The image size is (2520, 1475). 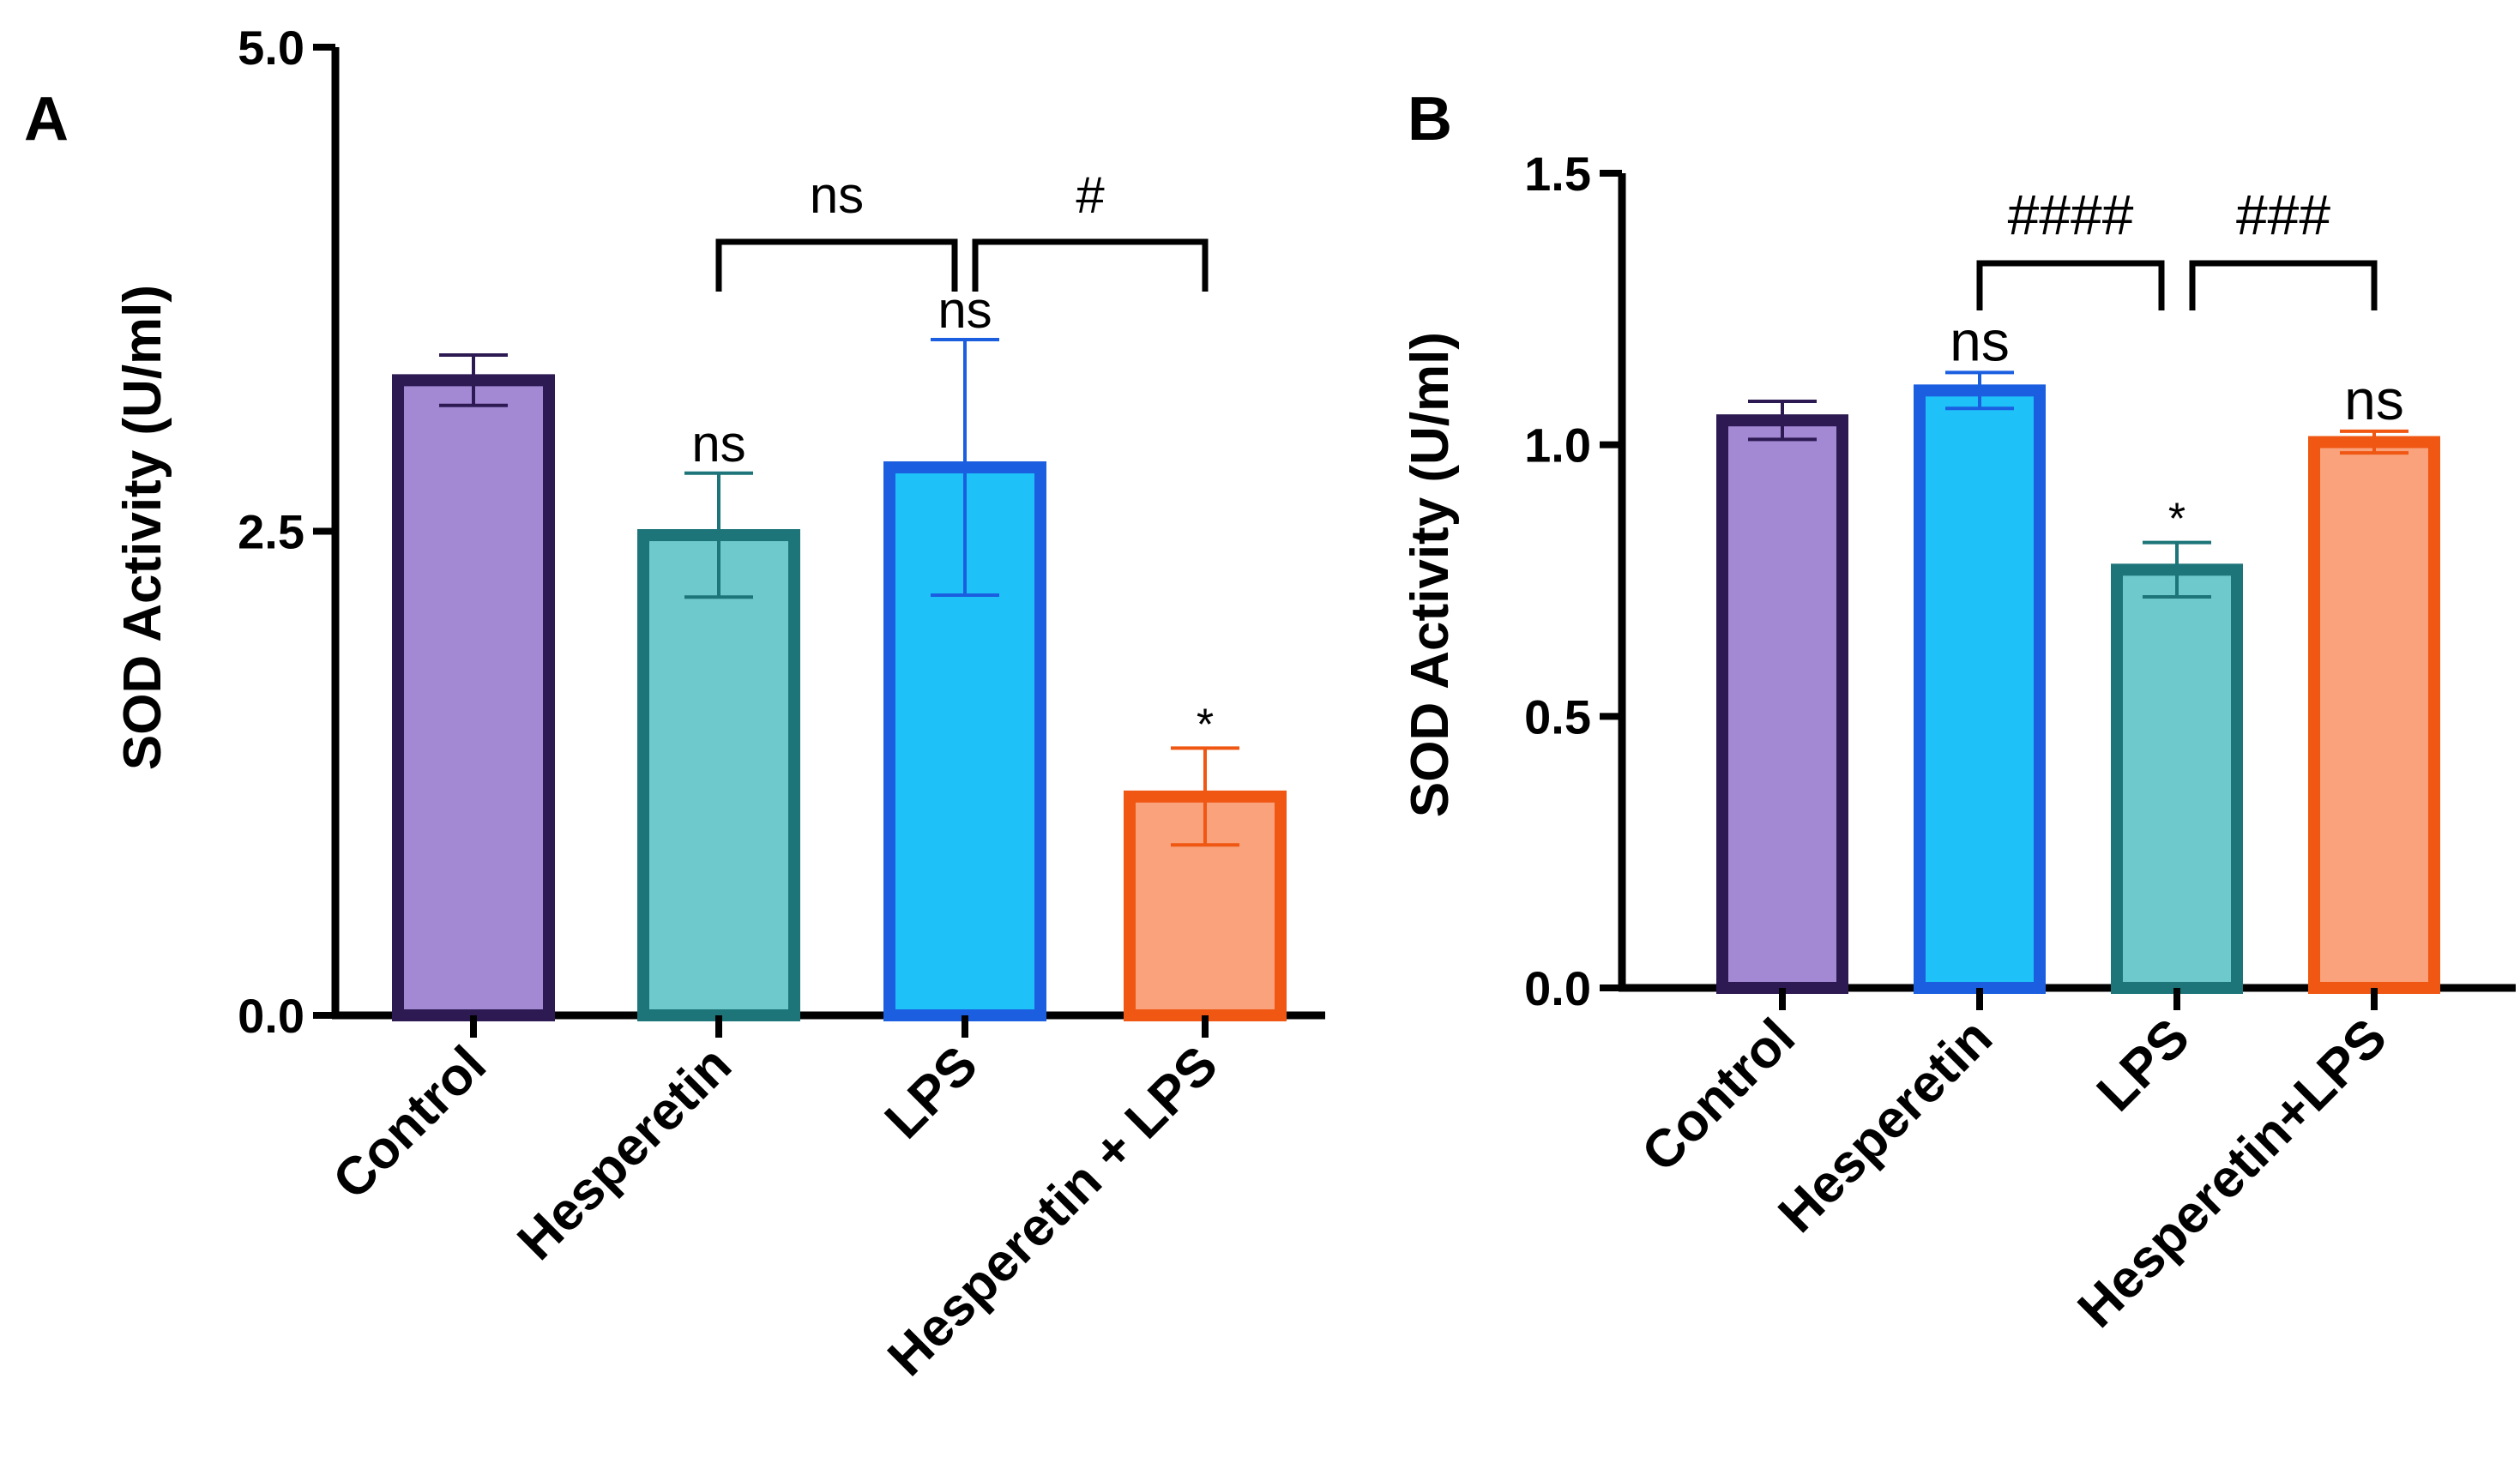 I want to click on panel-b-annotations: ns*ns#### ###, so click(x=2177, y=364).